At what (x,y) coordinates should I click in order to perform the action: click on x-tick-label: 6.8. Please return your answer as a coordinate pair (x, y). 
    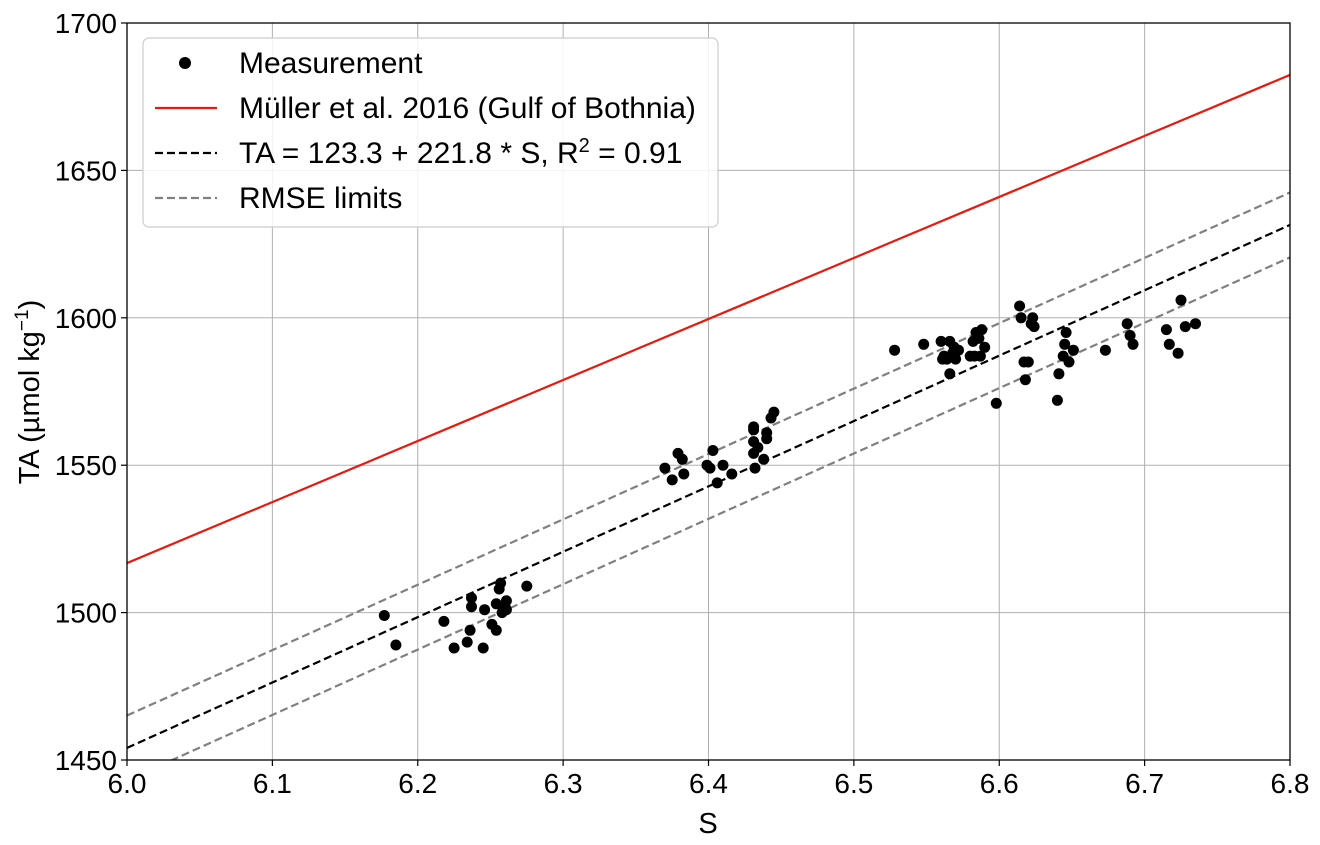
    Looking at the image, I should click on (1290, 783).